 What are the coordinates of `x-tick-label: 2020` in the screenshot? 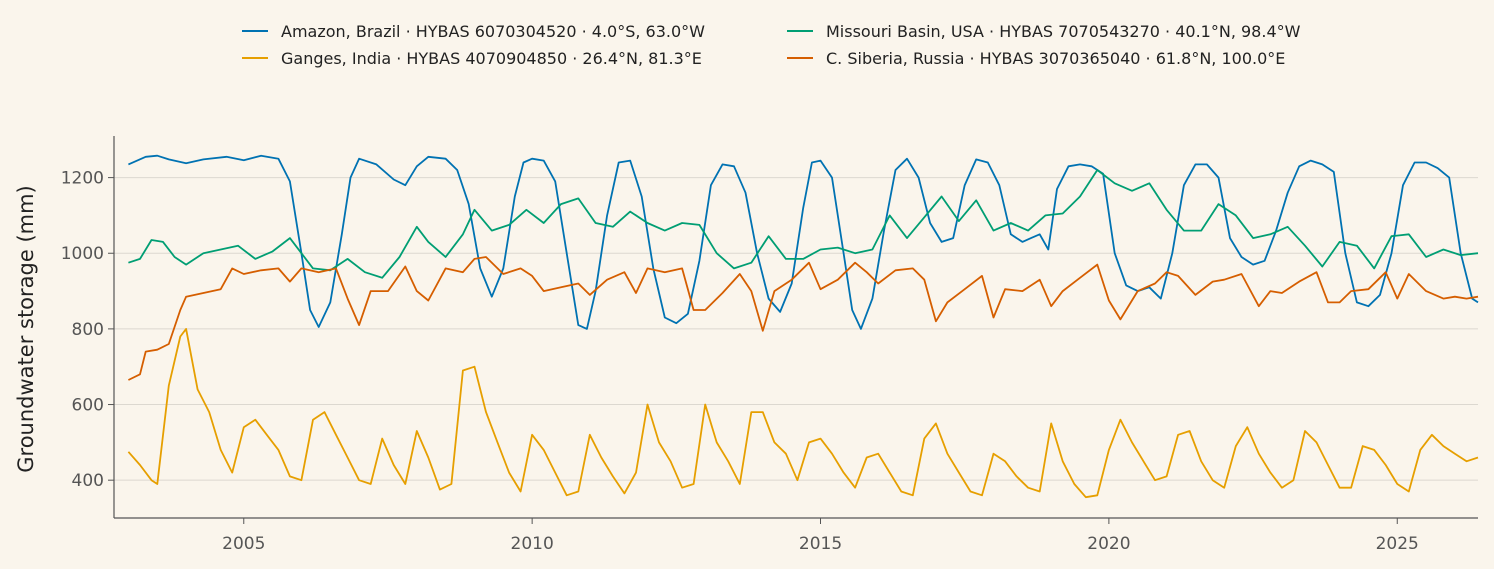 It's located at (1108, 544).